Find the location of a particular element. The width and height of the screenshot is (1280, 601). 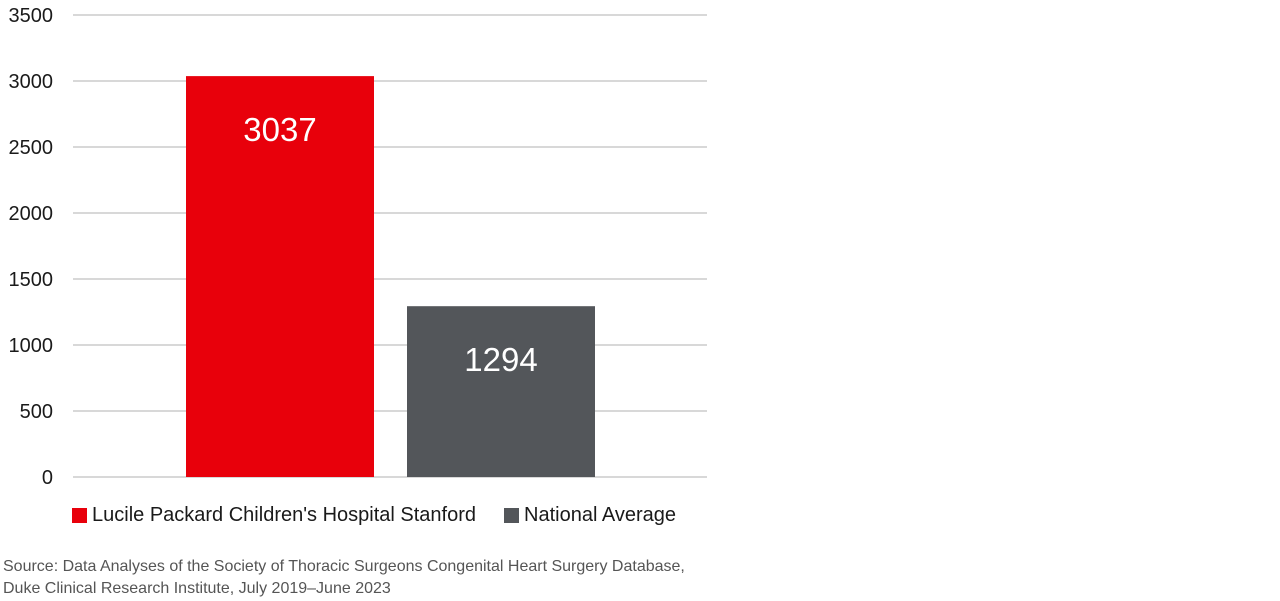

bar-value-label: 3037 is located at coordinates (279, 129).